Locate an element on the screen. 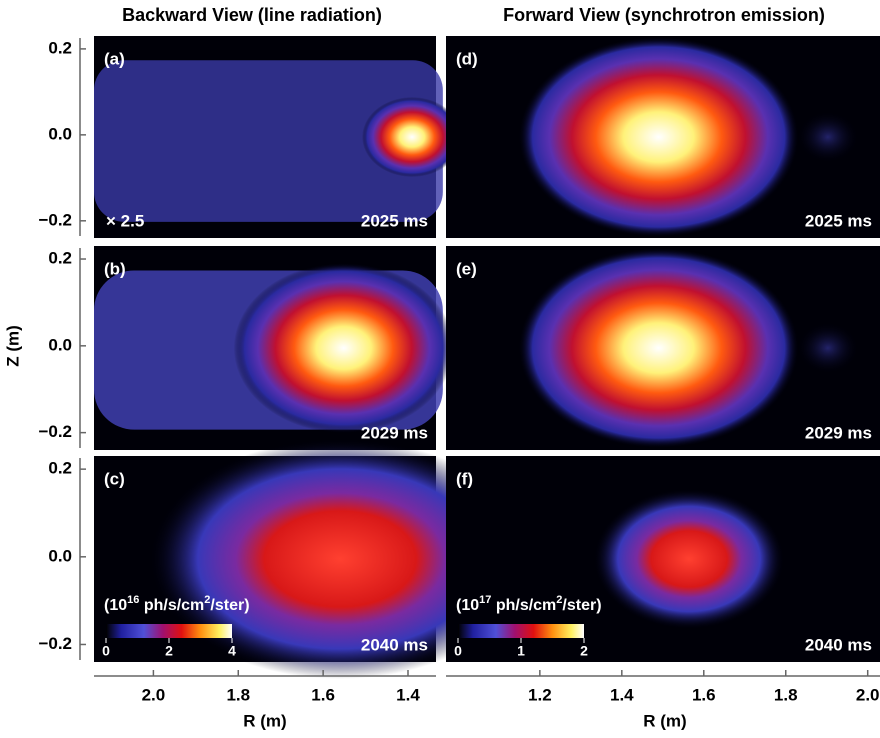  left-title: Backward View (line radiation) is located at coordinates (252, 15).